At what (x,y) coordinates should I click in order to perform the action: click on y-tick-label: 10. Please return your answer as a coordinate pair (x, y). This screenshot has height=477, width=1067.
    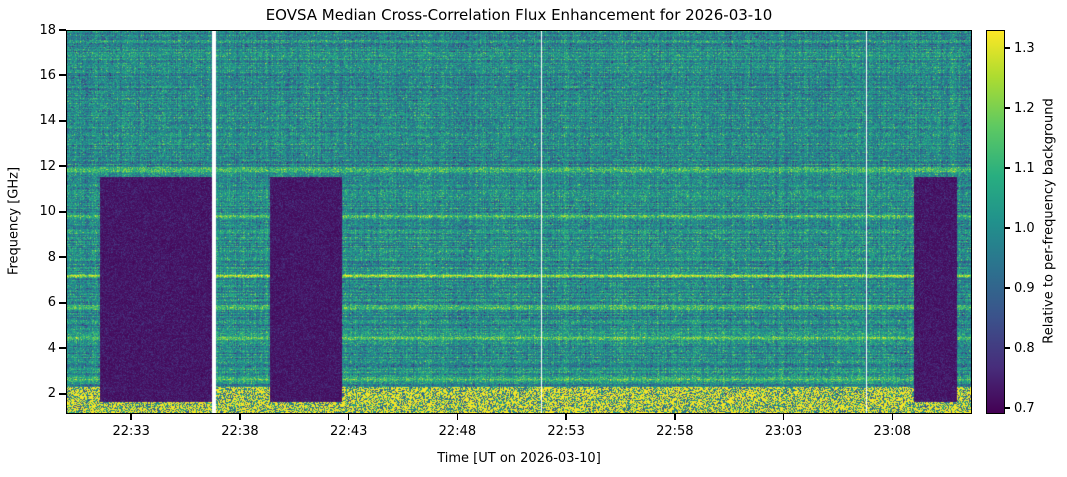
    Looking at the image, I should click on (47, 212).